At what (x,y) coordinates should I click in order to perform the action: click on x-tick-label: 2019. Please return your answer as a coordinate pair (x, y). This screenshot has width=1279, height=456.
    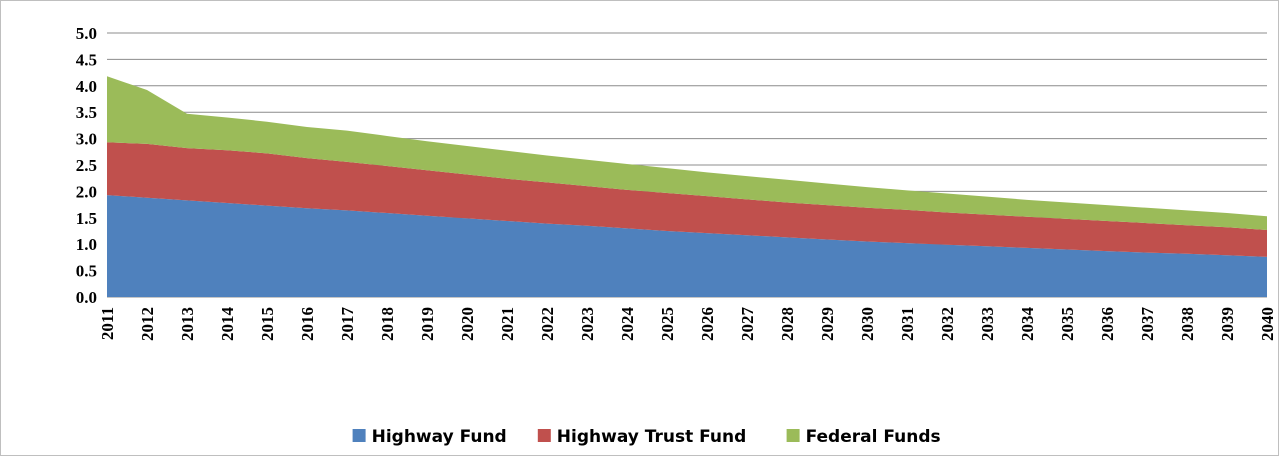
    Looking at the image, I should click on (427, 324).